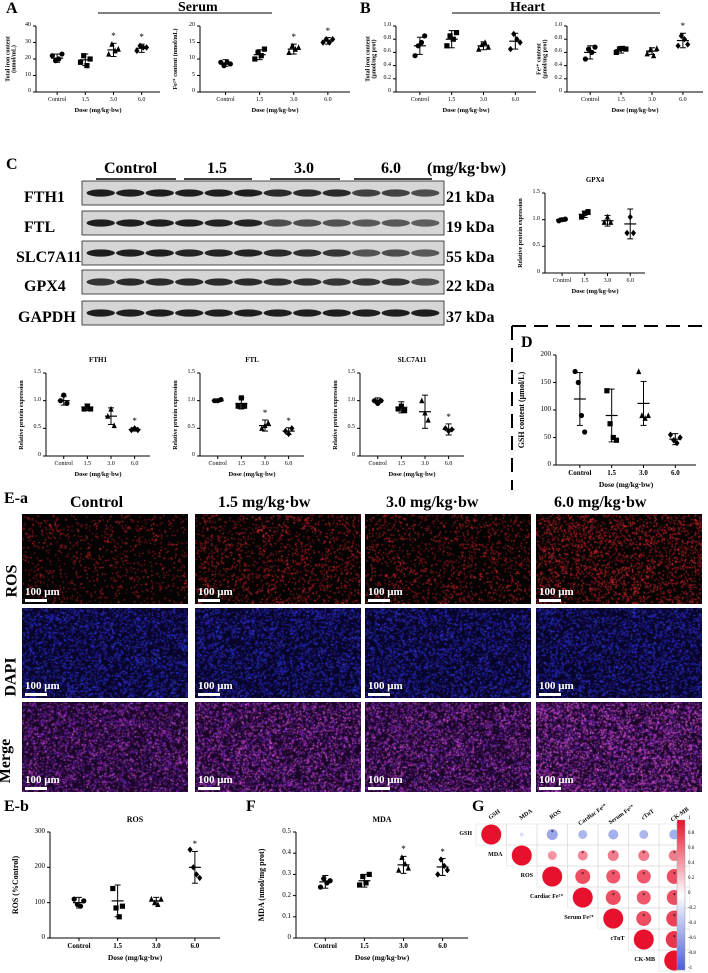 The image size is (708, 973). What do you see at coordinates (691, 848) in the screenshot?
I see `colorbar-tick-label: 0.6` at bounding box center [691, 848].